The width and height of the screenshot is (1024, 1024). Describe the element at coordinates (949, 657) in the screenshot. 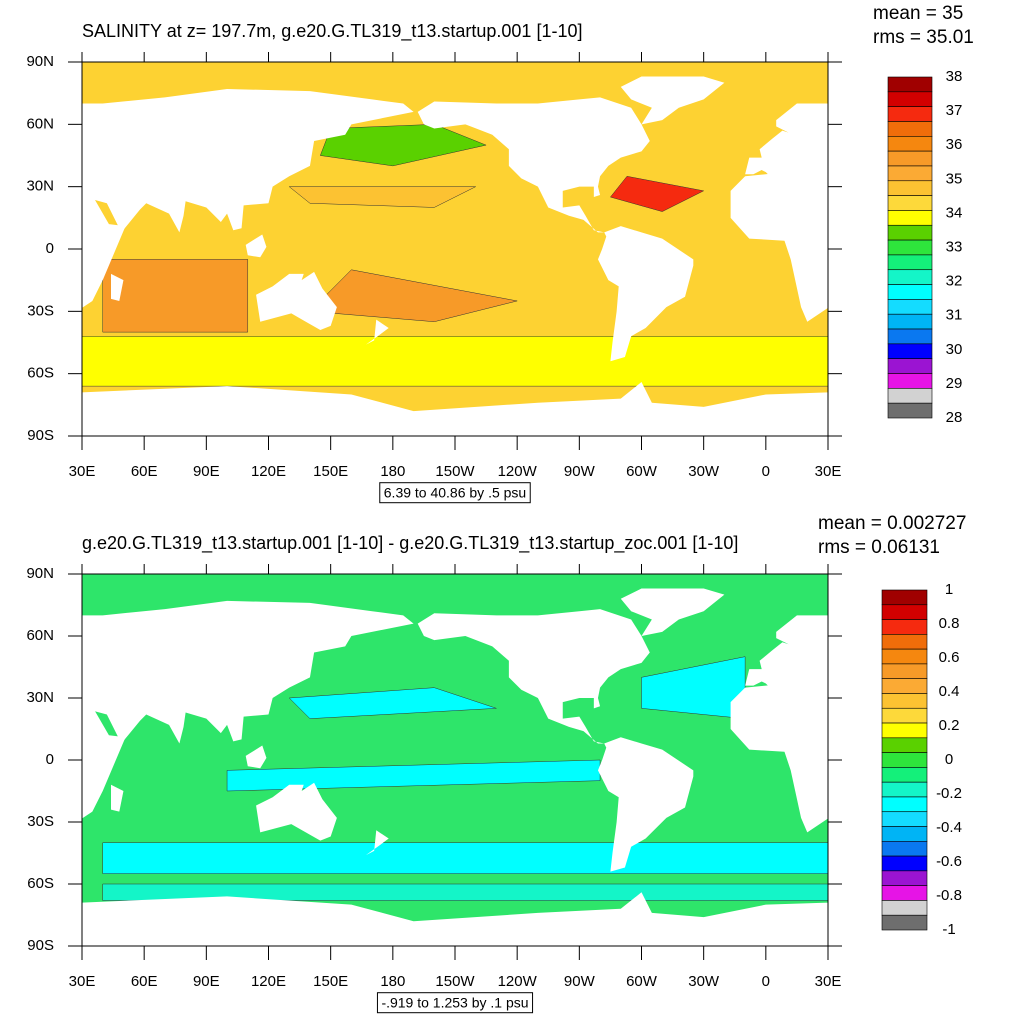

I see `colorbar-label: 0.6` at that location.